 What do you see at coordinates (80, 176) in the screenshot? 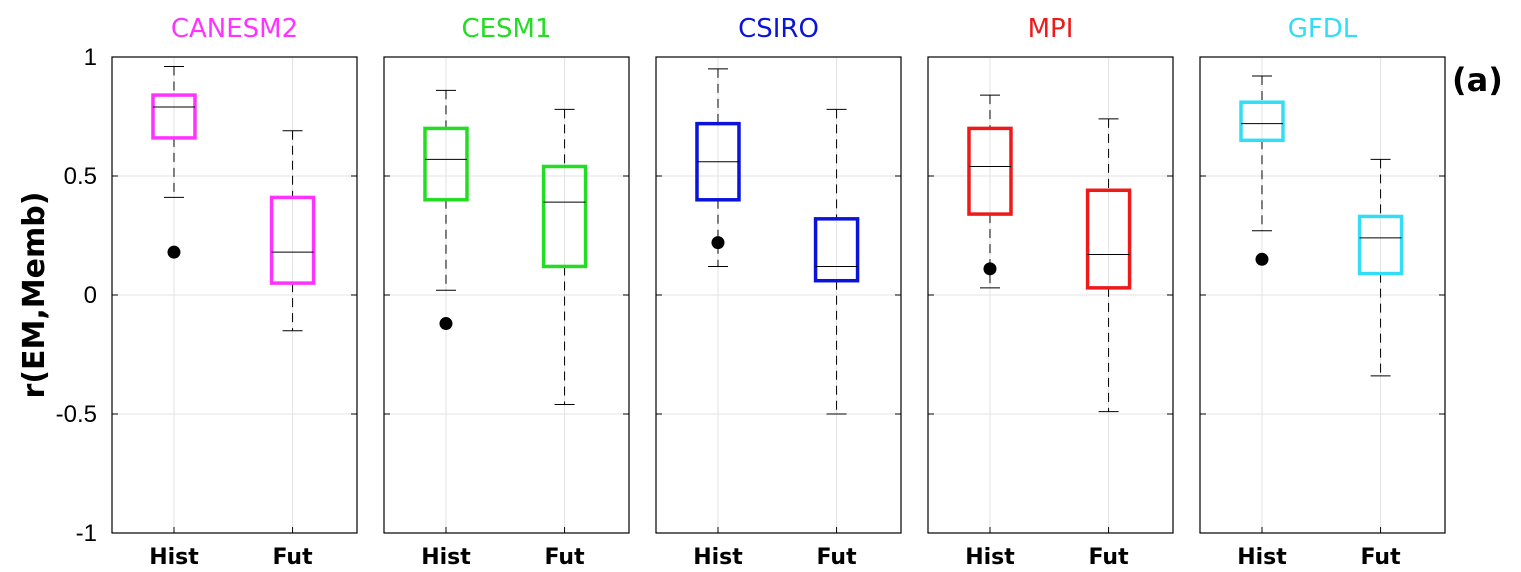
I see `y-tick-label: 0.5` at bounding box center [80, 176].